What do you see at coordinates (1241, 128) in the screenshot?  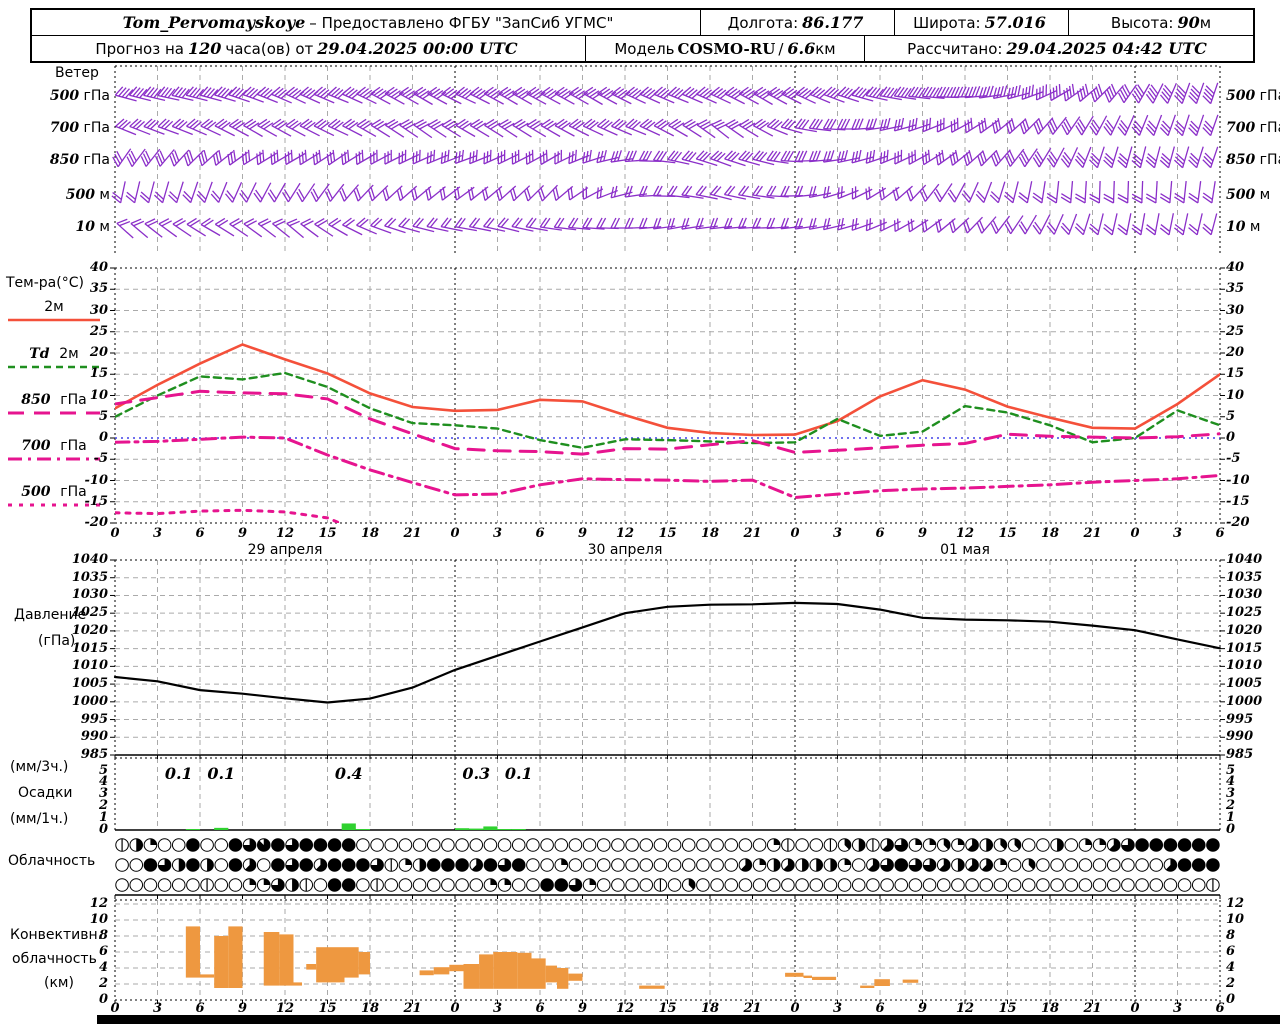 I see `wind-level-num: 700` at bounding box center [1241, 128].